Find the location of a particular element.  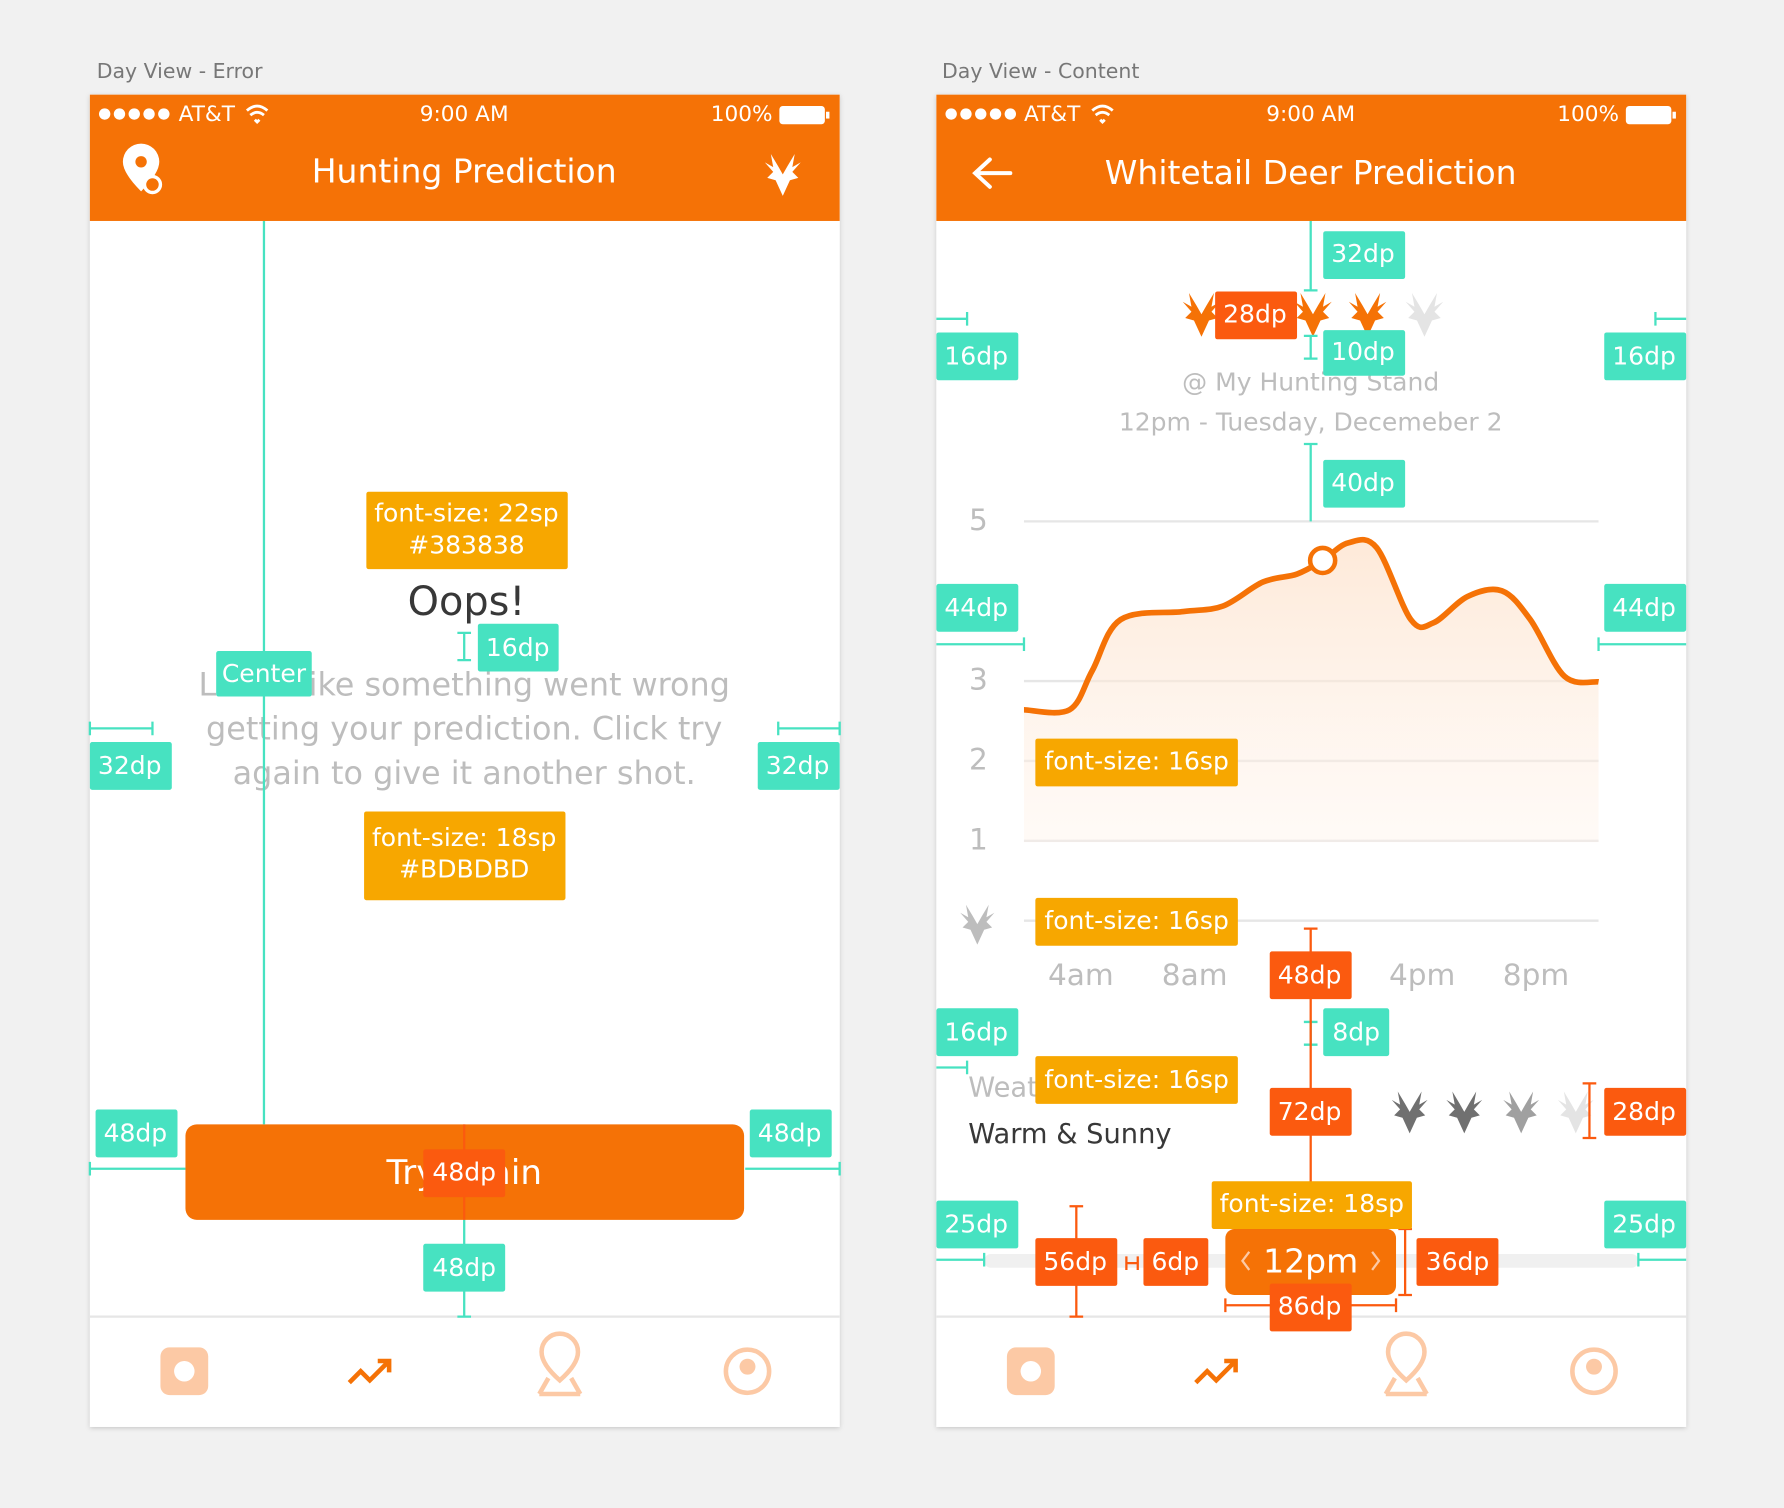

app-title: Hunting Prediction is located at coordinates (464, 171).